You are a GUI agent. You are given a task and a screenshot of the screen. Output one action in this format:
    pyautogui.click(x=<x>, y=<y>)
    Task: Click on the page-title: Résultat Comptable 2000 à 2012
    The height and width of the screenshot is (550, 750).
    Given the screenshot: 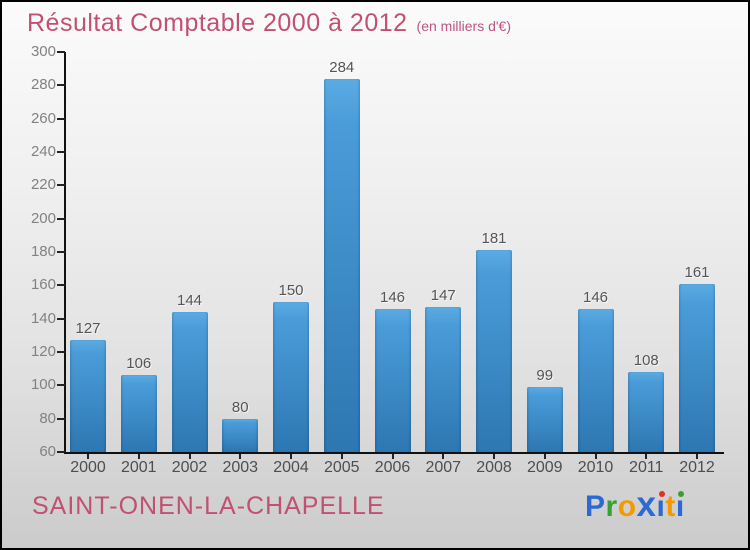 What is the action you would take?
    pyautogui.click(x=217, y=23)
    